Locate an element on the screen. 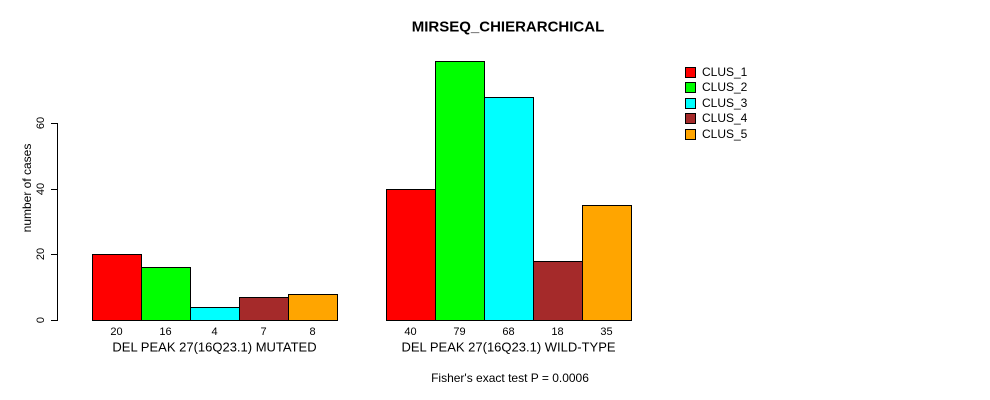 The width and height of the screenshot is (990, 400). legend-label: CLUS_4 is located at coordinates (725, 118).